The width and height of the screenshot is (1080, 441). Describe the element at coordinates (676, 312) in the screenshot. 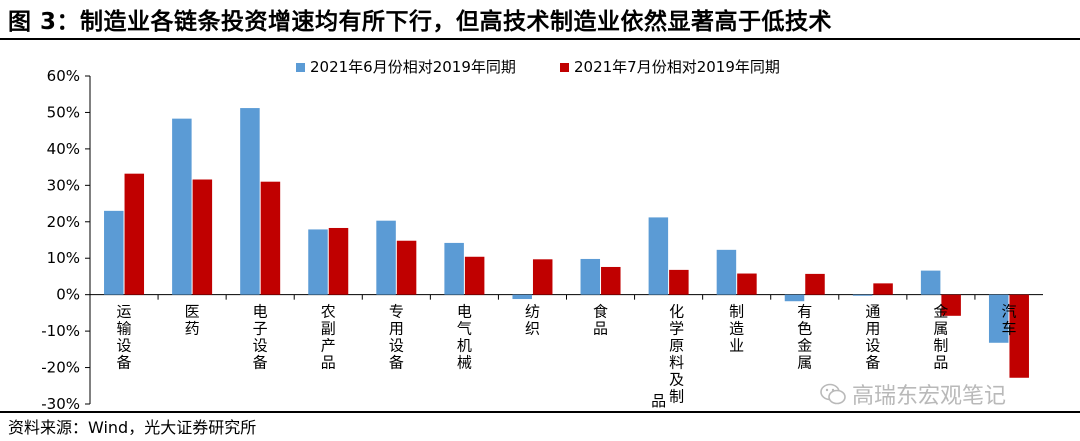

I see `svg-text: 化` at that location.